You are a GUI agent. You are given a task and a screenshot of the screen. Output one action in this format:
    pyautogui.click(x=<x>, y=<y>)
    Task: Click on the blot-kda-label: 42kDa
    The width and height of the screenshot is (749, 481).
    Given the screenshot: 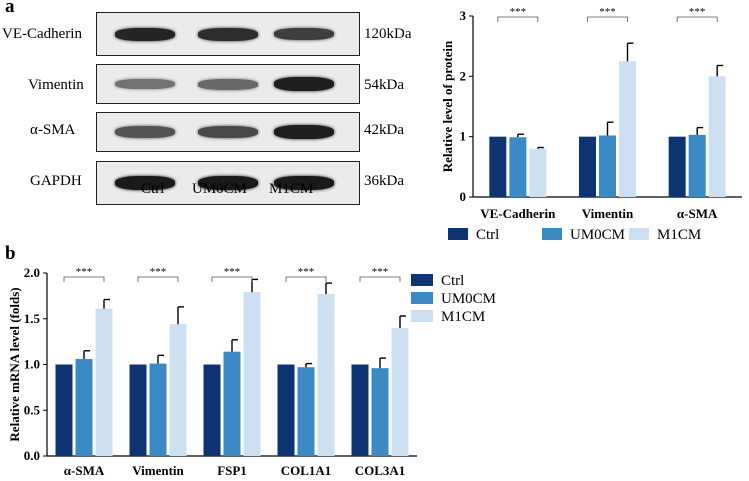 What is the action you would take?
    pyautogui.click(x=384, y=130)
    